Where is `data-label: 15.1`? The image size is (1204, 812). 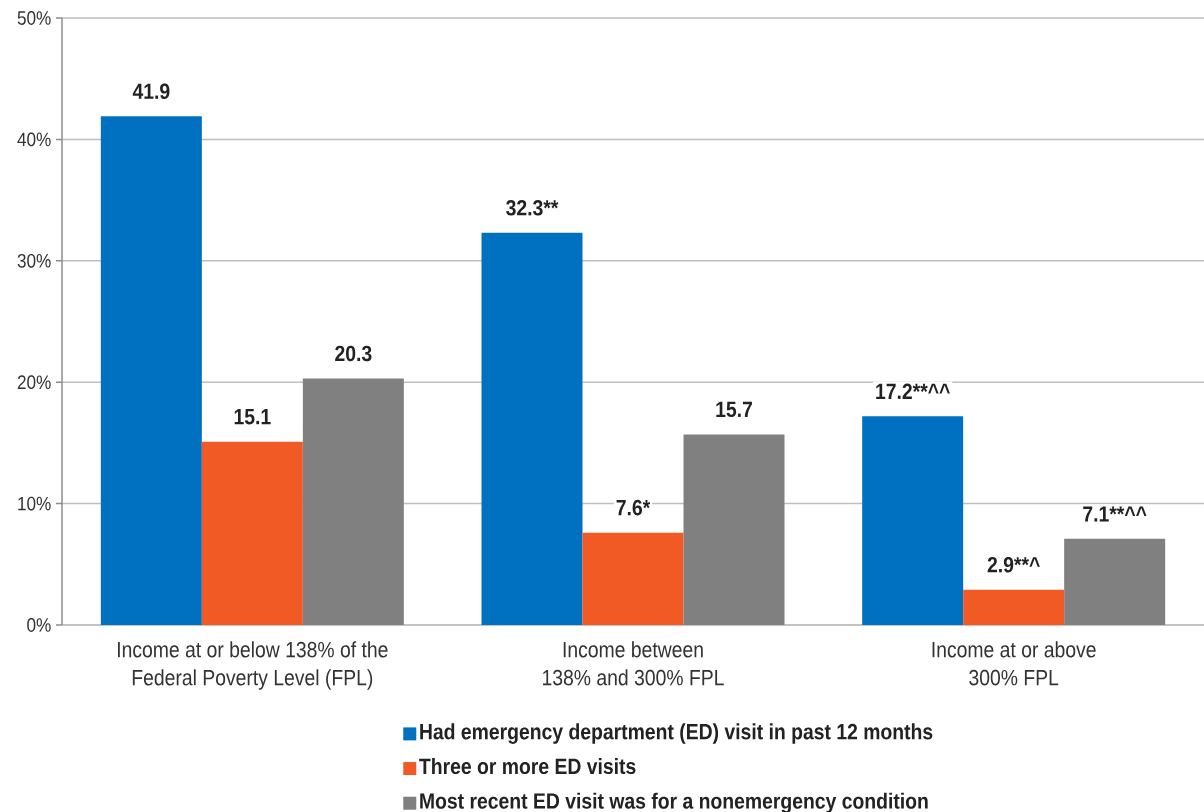 data-label: 15.1 is located at coordinates (252, 417).